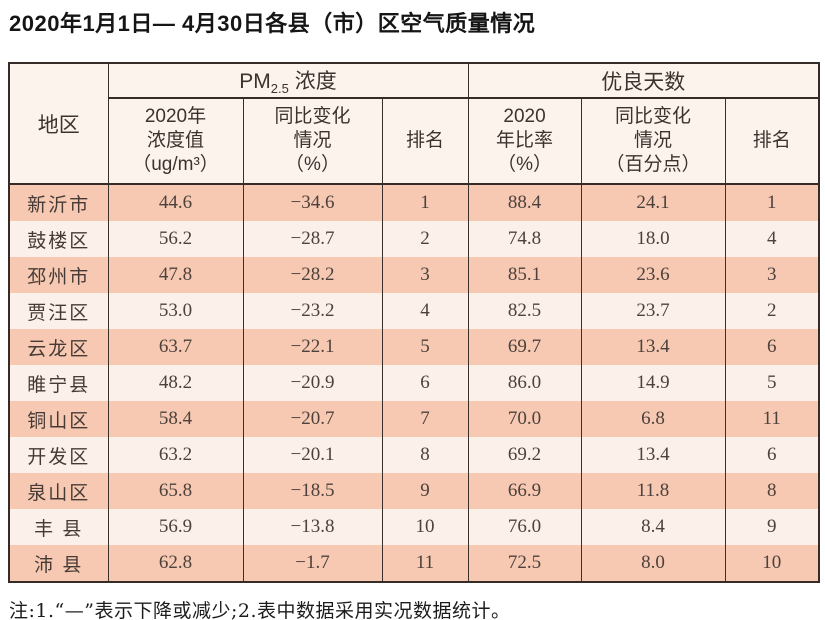  What do you see at coordinates (524, 491) in the screenshot?
I see `gd-rate-cell: 66.9` at bounding box center [524, 491].